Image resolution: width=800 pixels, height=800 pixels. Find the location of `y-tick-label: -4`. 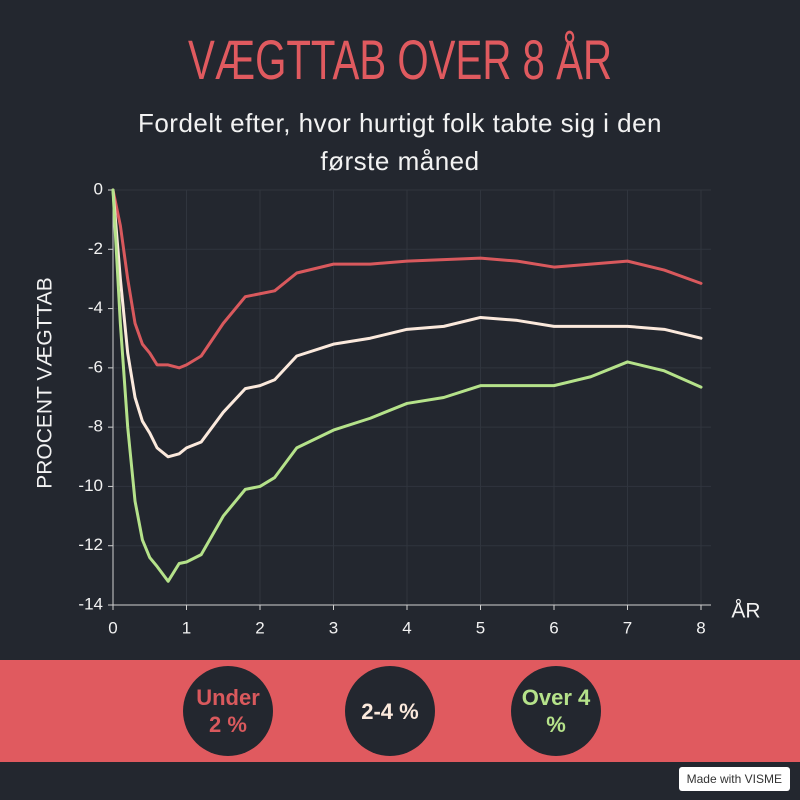

y-tick-label: -4 is located at coordinates (95, 307).